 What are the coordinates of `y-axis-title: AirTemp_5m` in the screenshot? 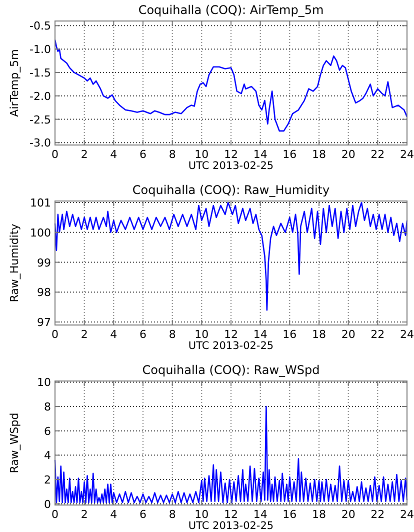 It's located at (14, 83).